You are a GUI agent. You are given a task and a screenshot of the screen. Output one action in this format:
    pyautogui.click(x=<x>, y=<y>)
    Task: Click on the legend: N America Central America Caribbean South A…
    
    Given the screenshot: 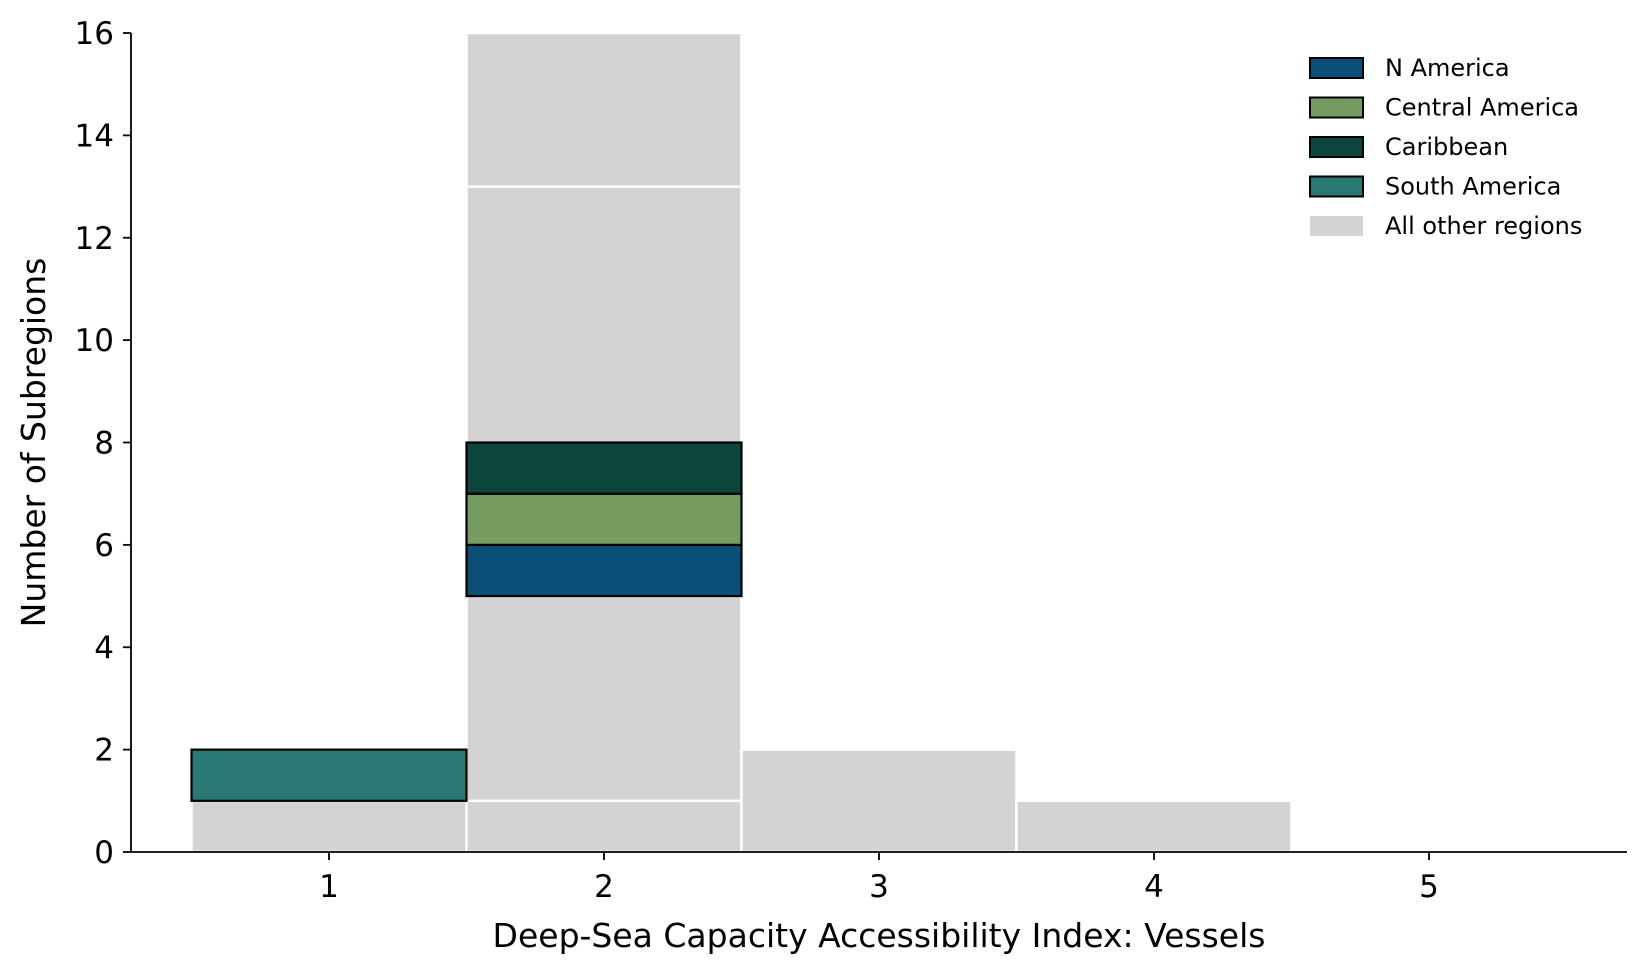 What is the action you would take?
    pyautogui.click(x=1445, y=147)
    